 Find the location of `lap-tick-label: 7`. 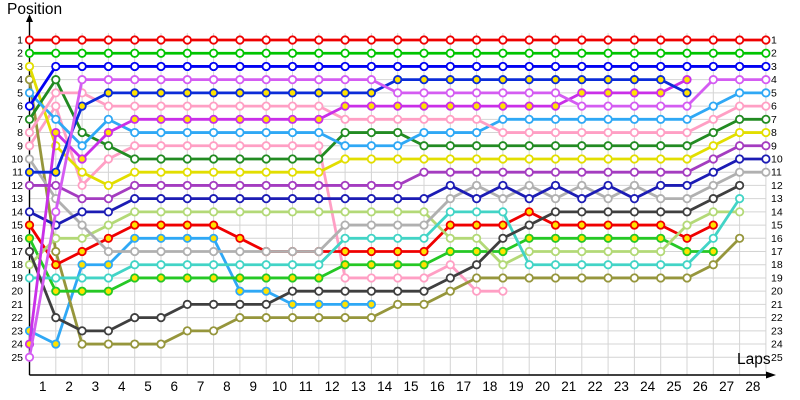

lap-tick-label: 7 is located at coordinates (201, 386).